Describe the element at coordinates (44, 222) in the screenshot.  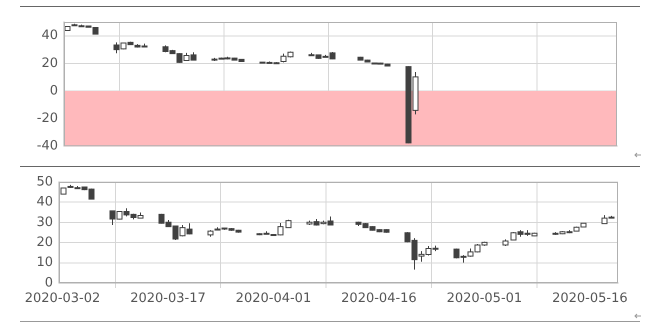
I see `y-tick-label: 30` at that location.